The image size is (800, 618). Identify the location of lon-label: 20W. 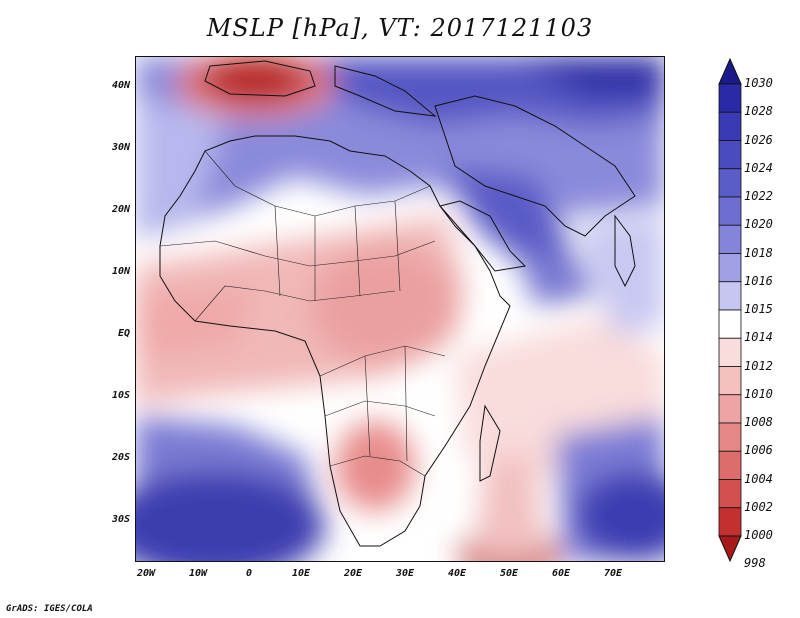
(146, 573).